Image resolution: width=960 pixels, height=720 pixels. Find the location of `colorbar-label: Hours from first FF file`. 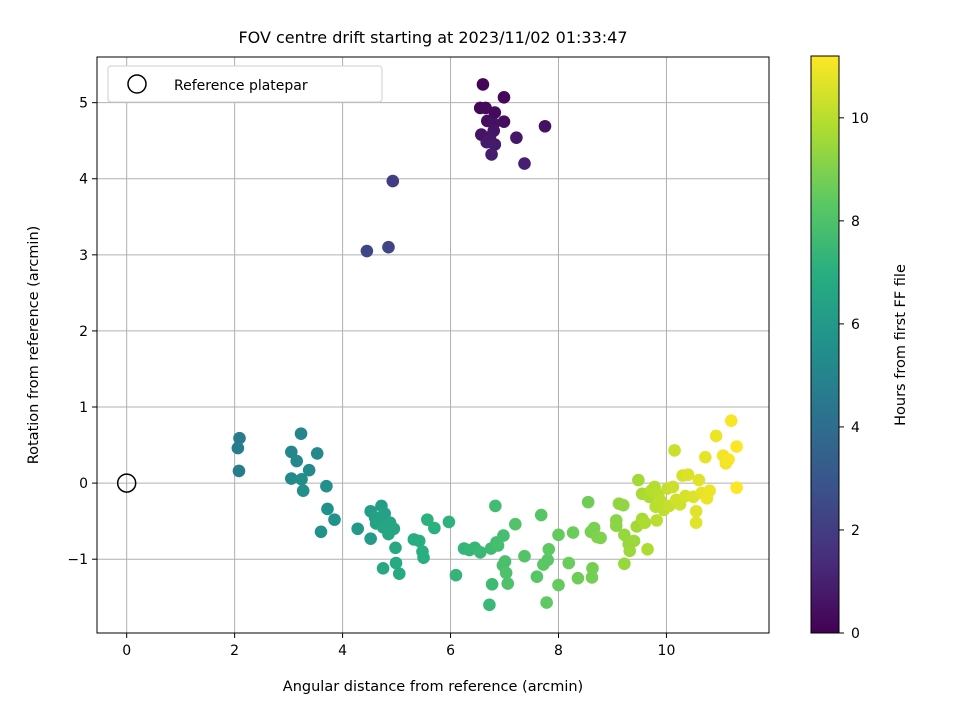

colorbar-label: Hours from first FF file is located at coordinates (901, 345).